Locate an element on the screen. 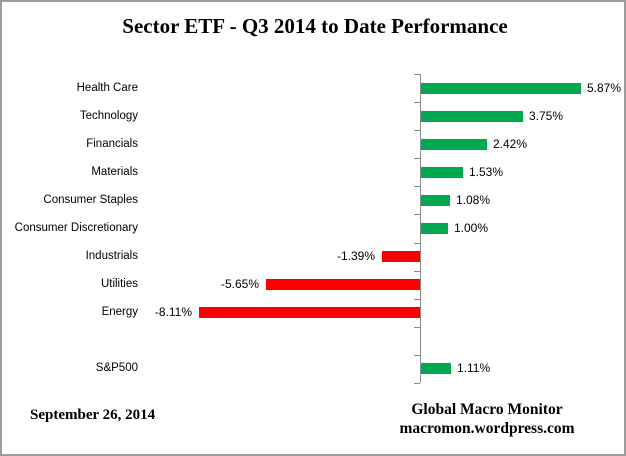 This screenshot has height=456, width=626. category-label: Consumer Discretionary is located at coordinates (76, 228).